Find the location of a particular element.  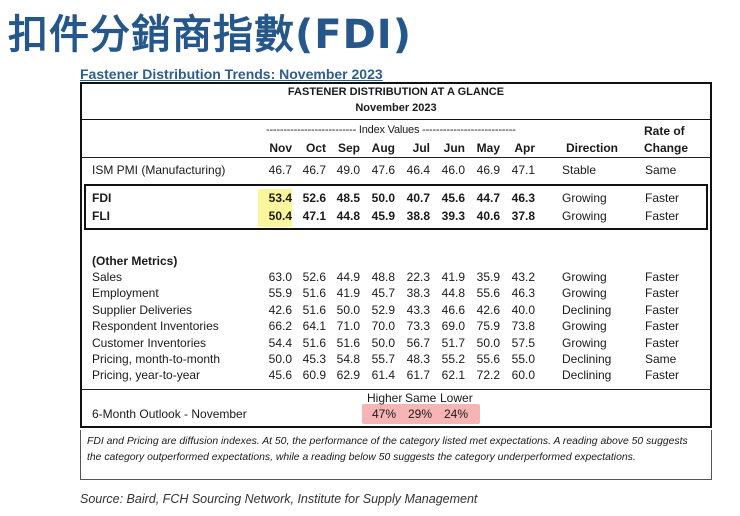

table-heading: FASTENER DISTRIBUTION AT A GLANCE is located at coordinates (396, 92).